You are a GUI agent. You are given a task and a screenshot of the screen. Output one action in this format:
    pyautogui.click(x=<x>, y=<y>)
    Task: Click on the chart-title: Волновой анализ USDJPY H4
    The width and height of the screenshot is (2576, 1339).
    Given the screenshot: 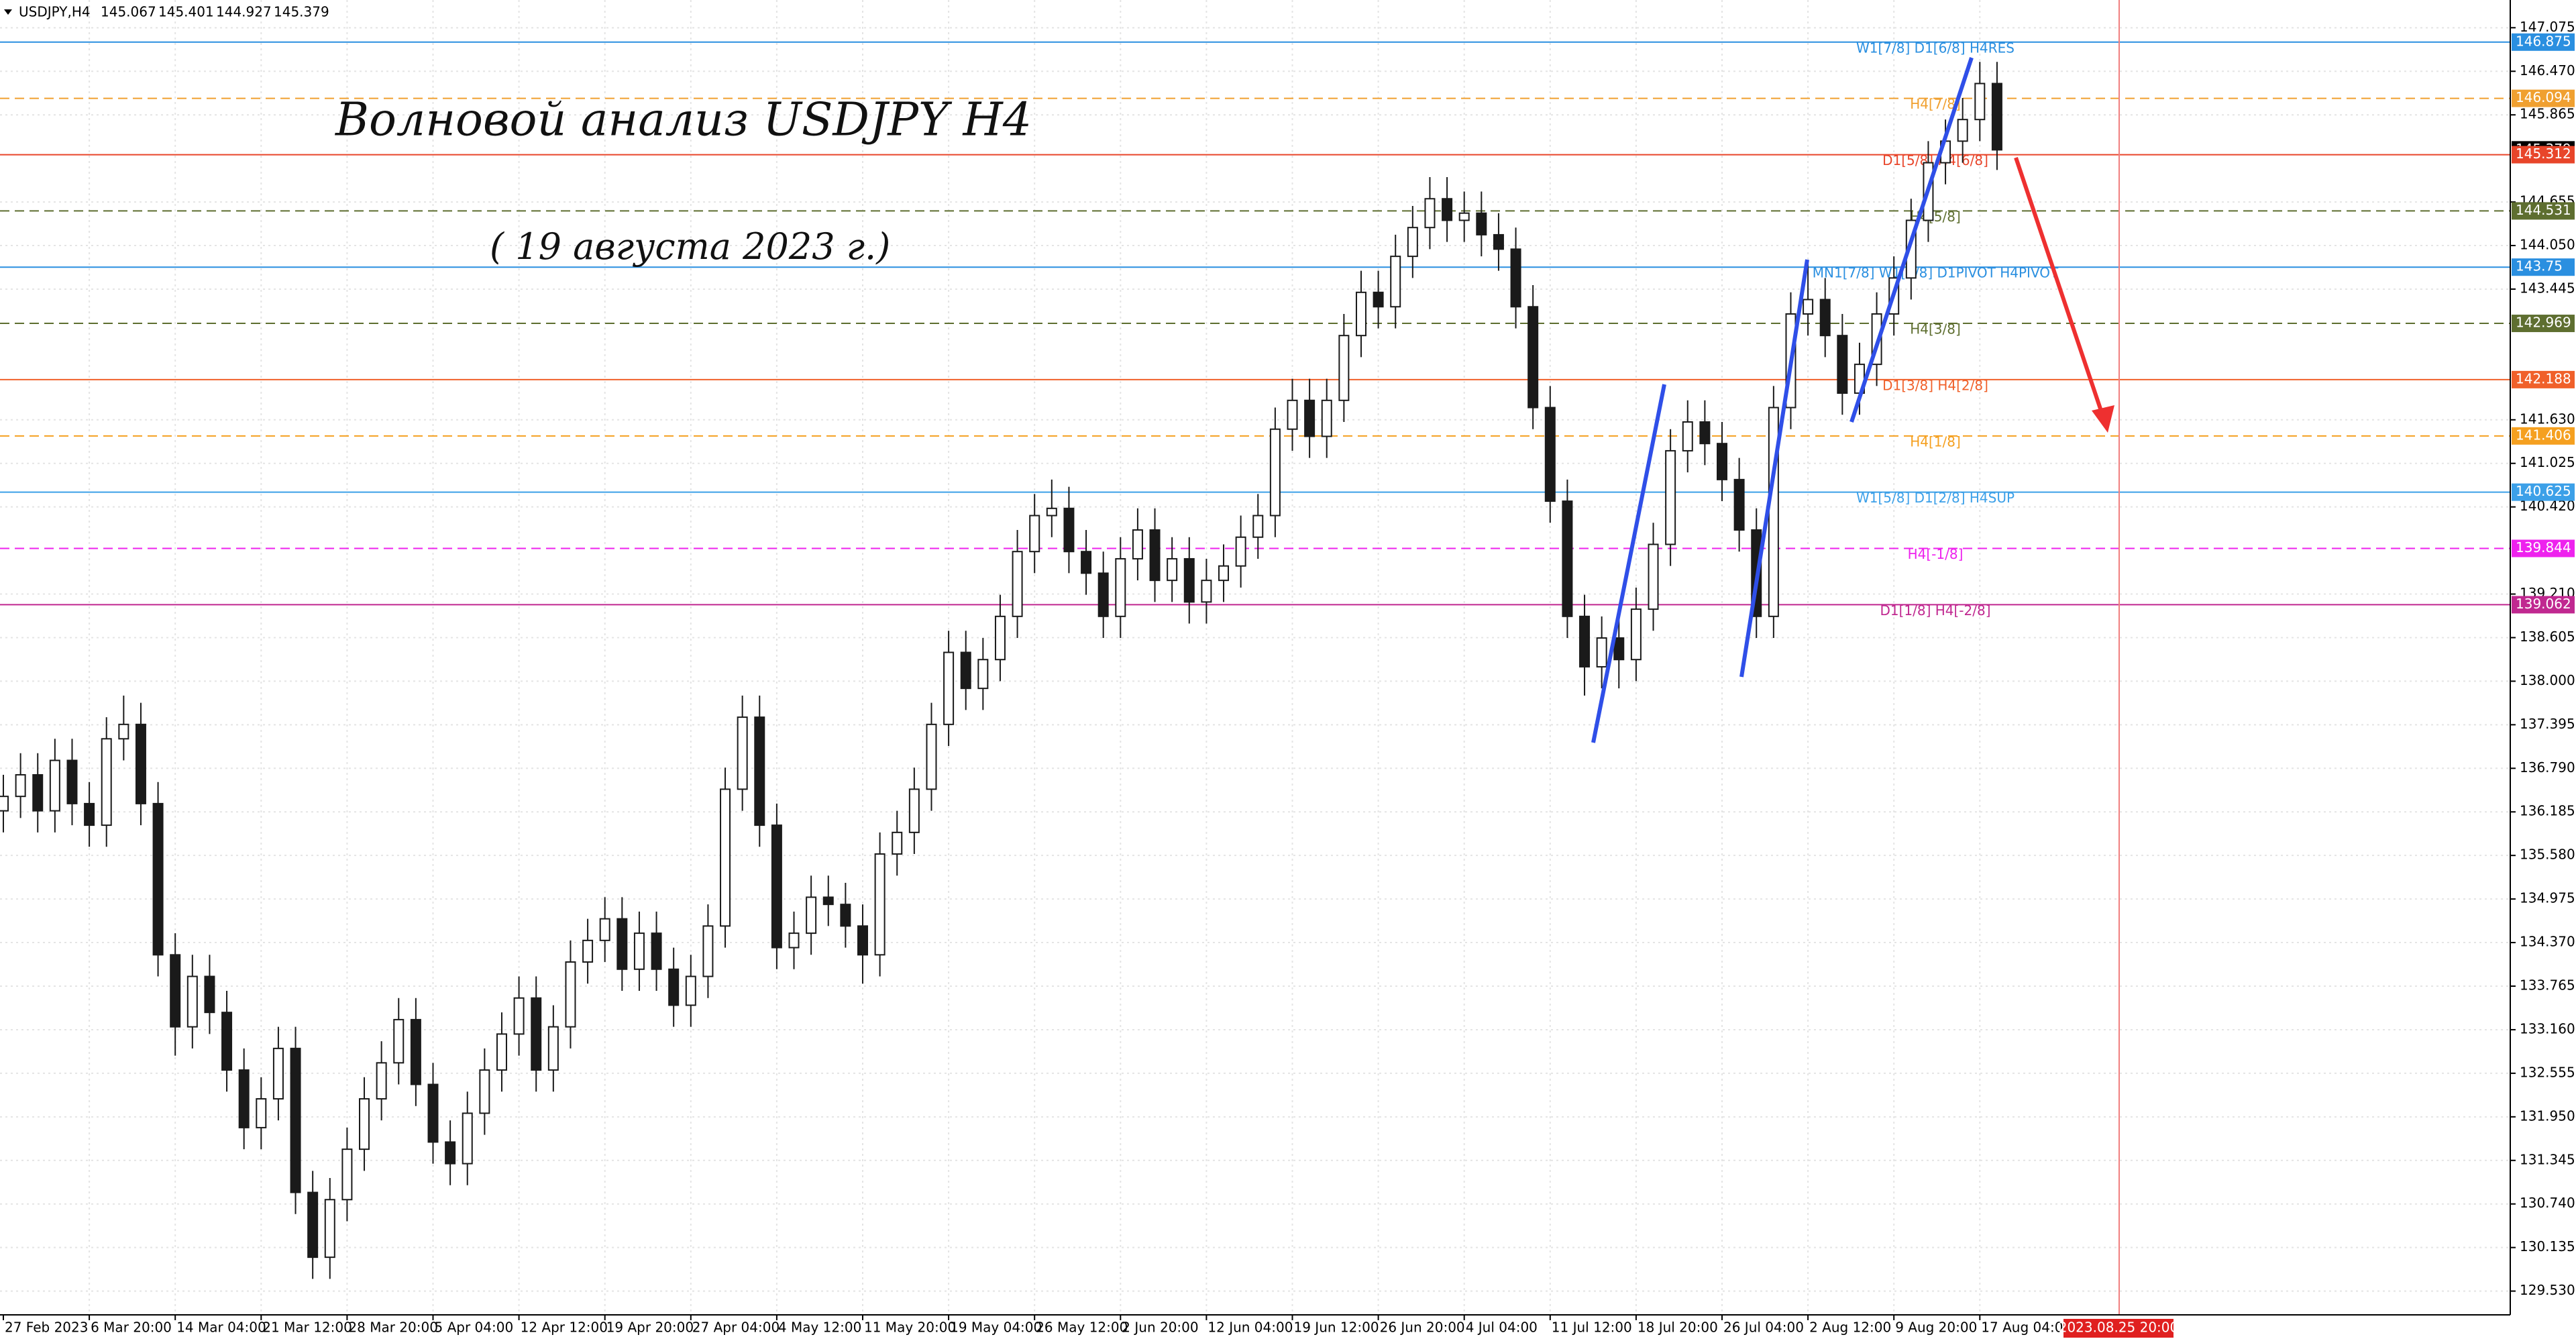 What is the action you would take?
    pyautogui.click(x=683, y=120)
    